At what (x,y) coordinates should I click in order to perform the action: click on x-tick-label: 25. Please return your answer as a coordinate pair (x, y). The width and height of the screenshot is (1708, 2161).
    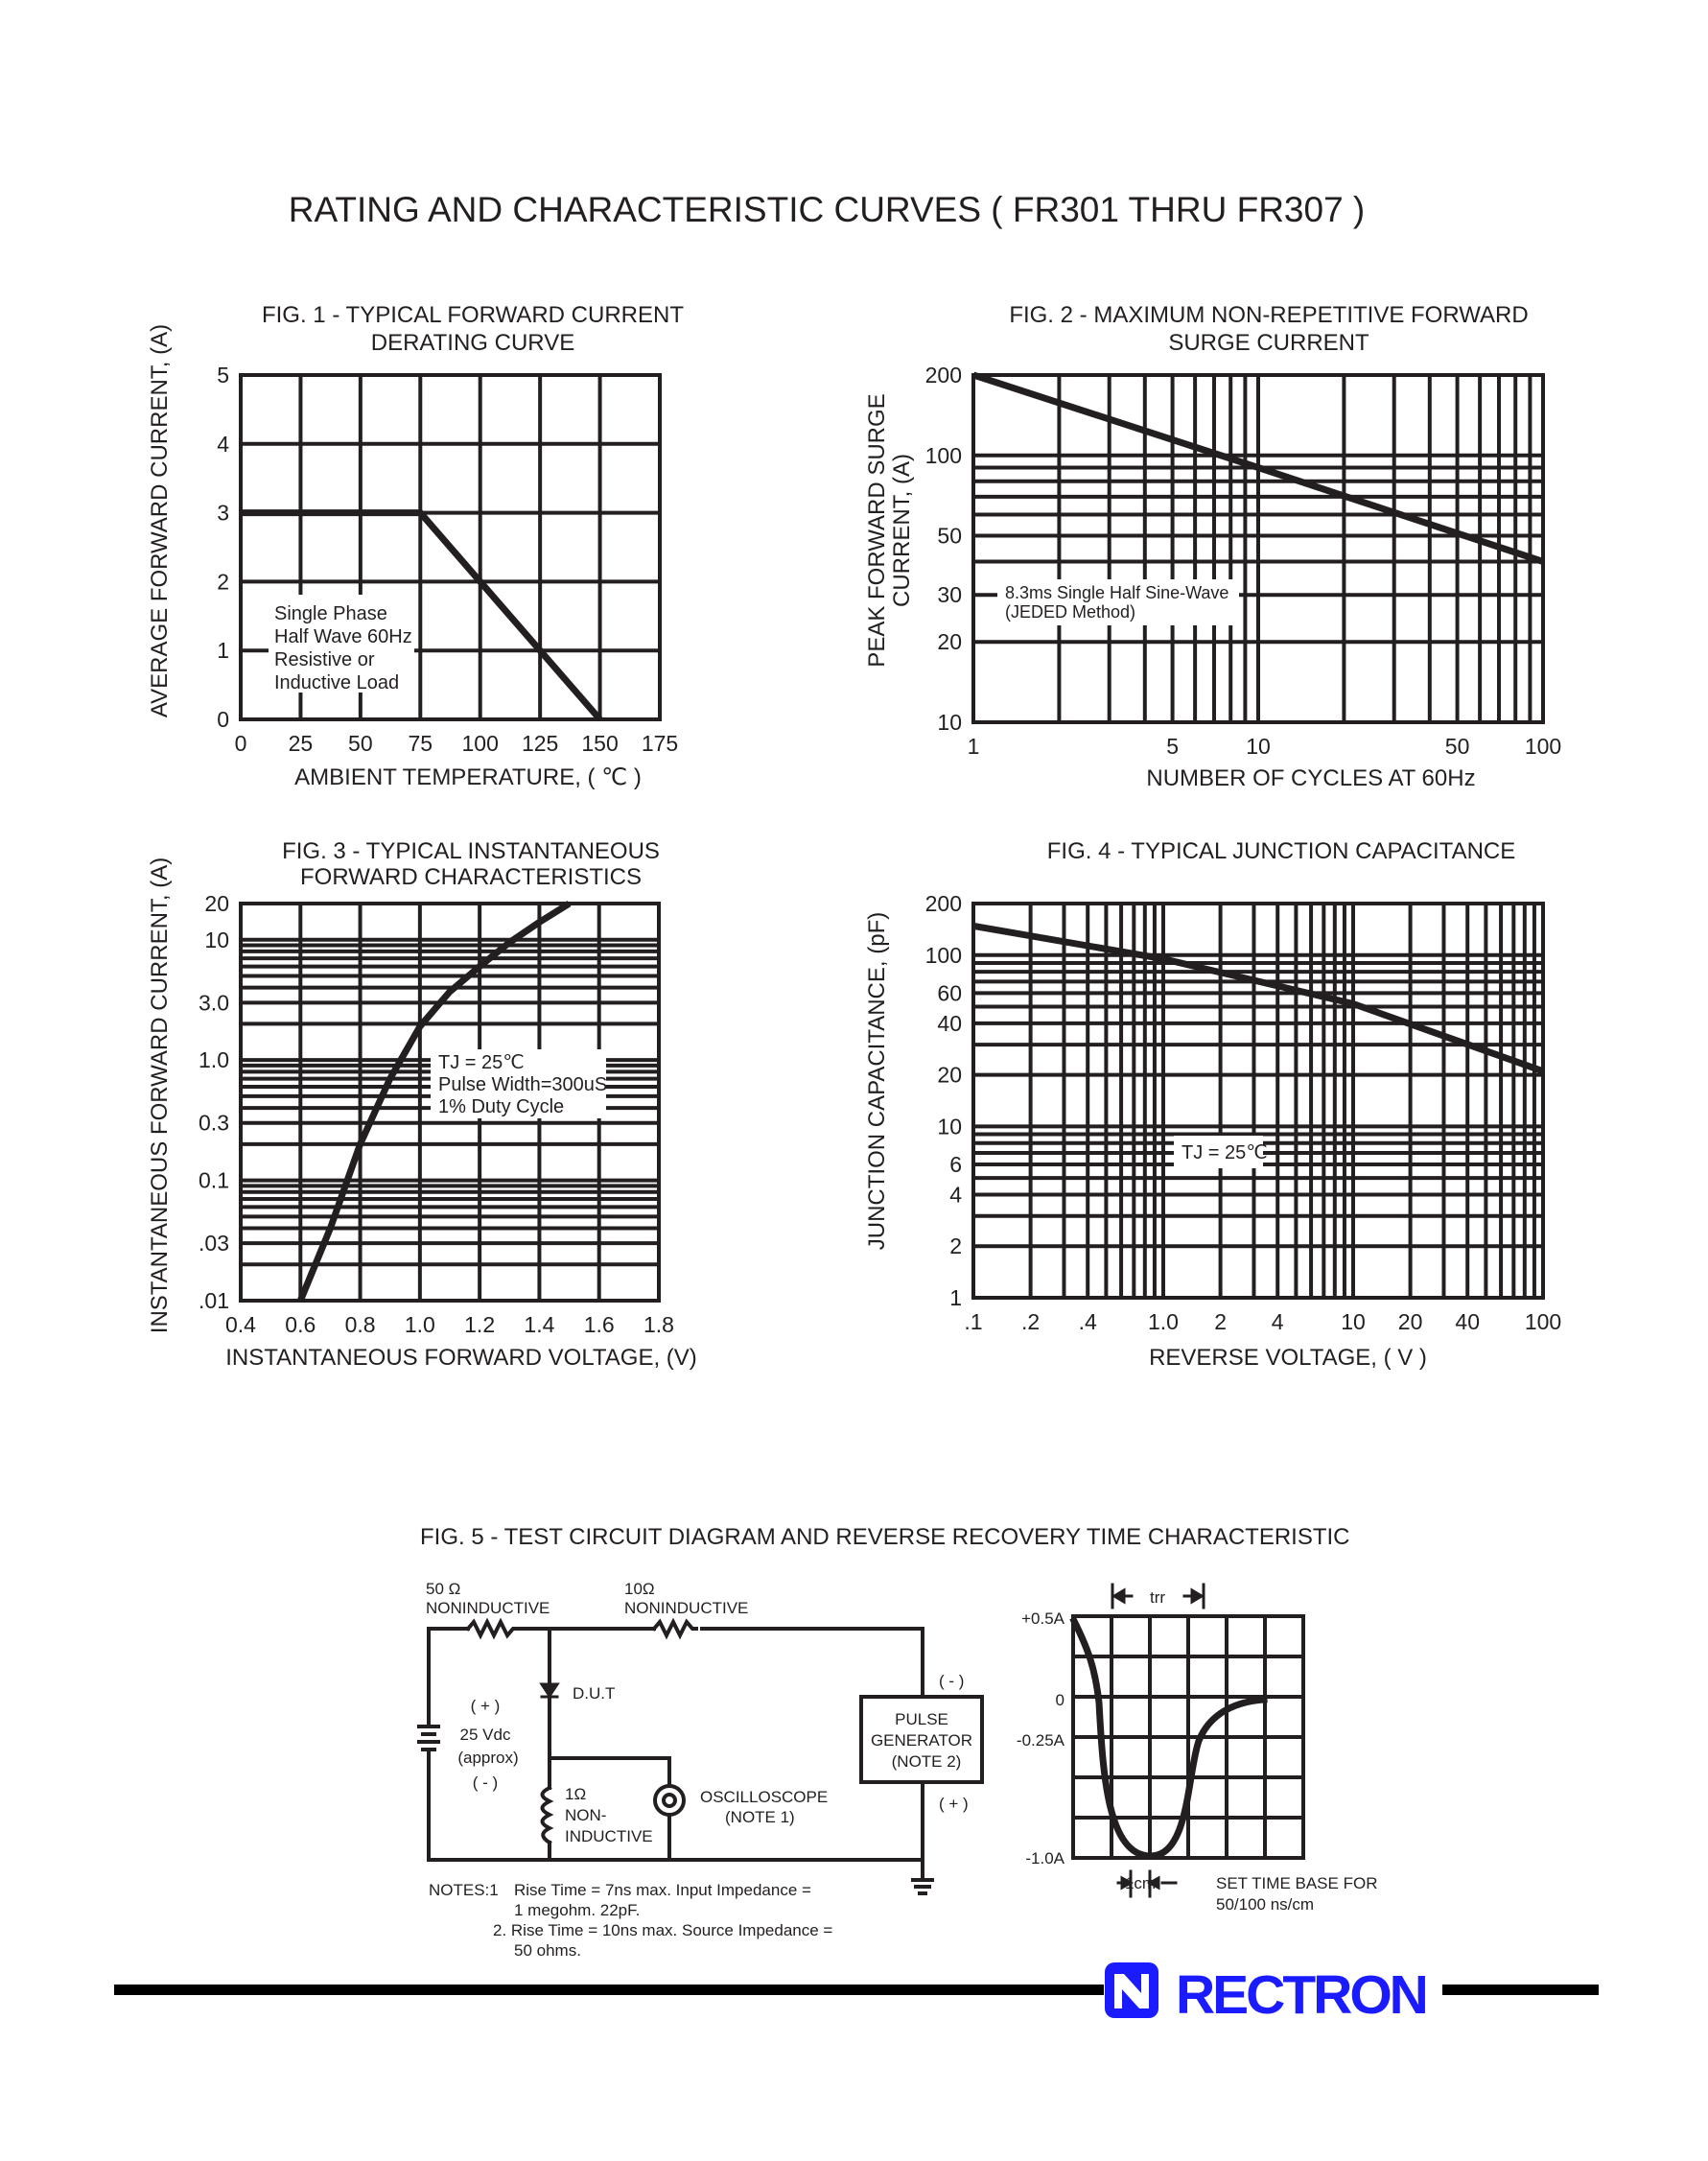
    Looking at the image, I should click on (302, 743).